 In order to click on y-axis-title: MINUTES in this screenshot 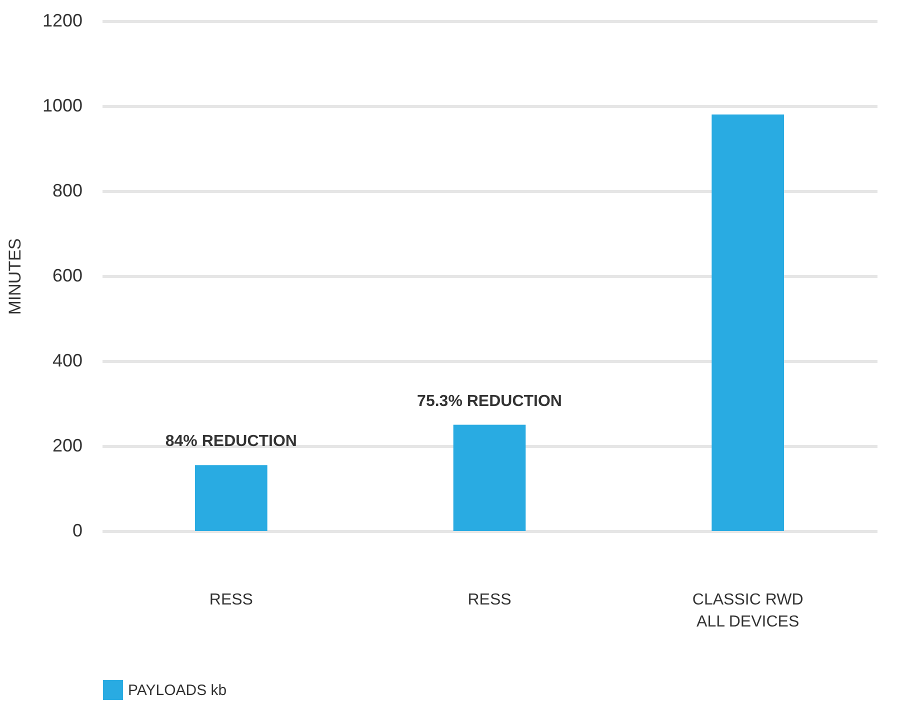, I will do `click(14, 276)`.